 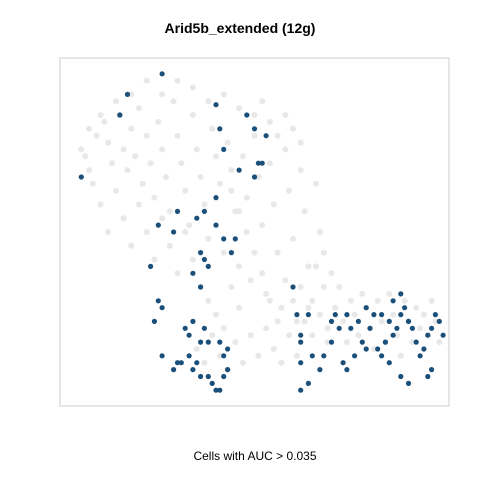 What do you see at coordinates (240, 28) in the screenshot?
I see `chart-title: Arid5b_extended (12g)` at bounding box center [240, 28].